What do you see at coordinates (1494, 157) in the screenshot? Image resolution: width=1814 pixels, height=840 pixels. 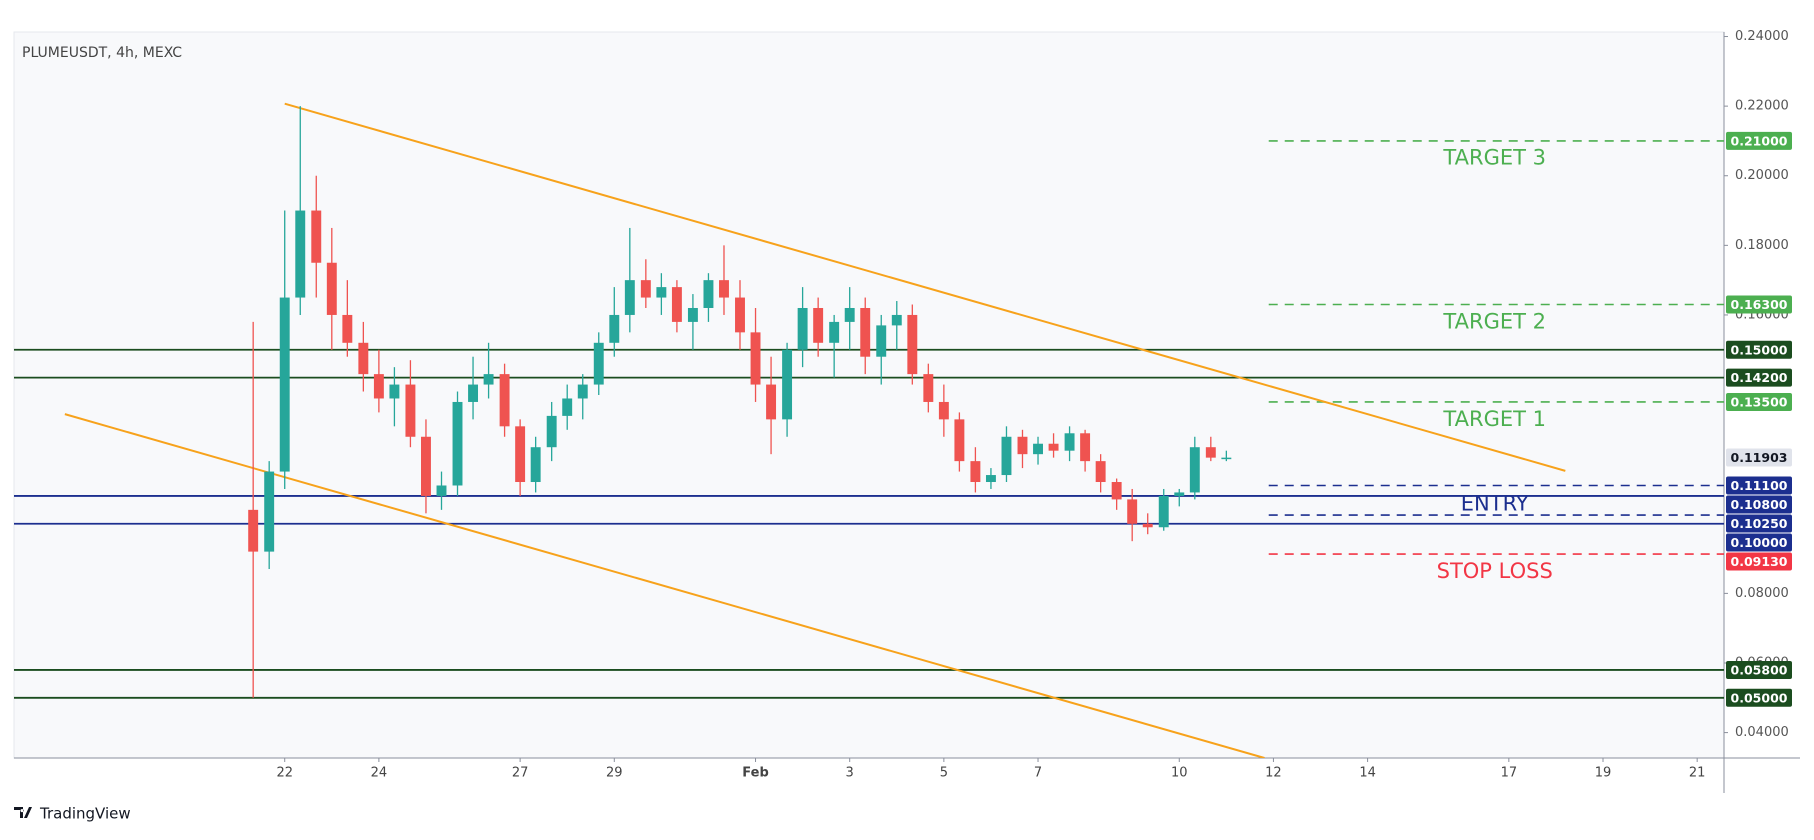 I see `annotation: TARGET 3` at bounding box center [1494, 157].